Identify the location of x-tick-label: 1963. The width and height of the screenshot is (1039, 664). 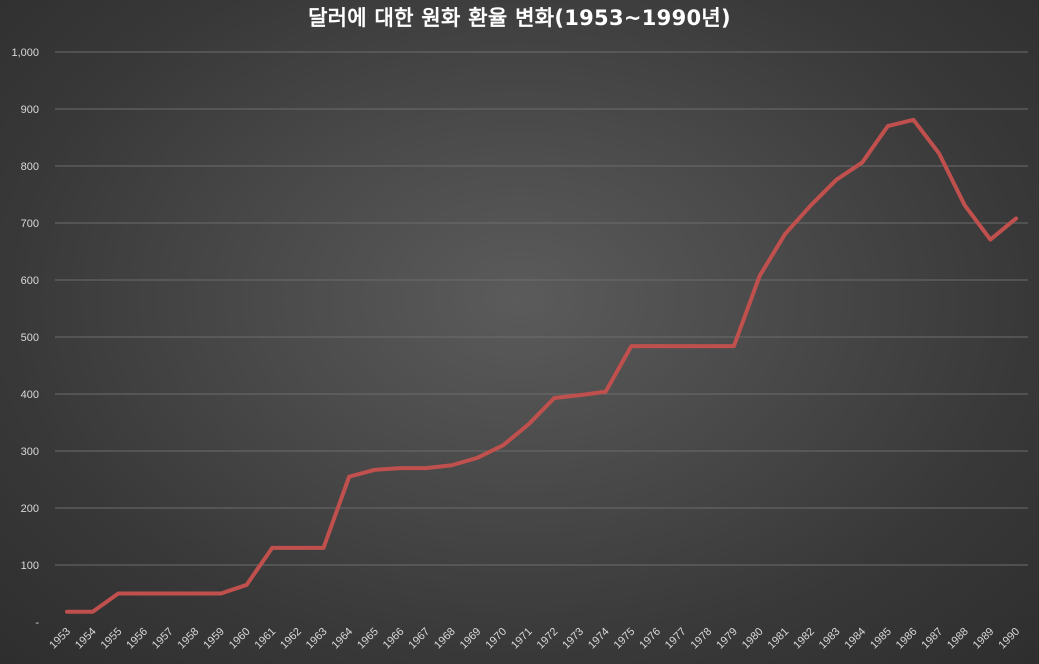
(317, 639).